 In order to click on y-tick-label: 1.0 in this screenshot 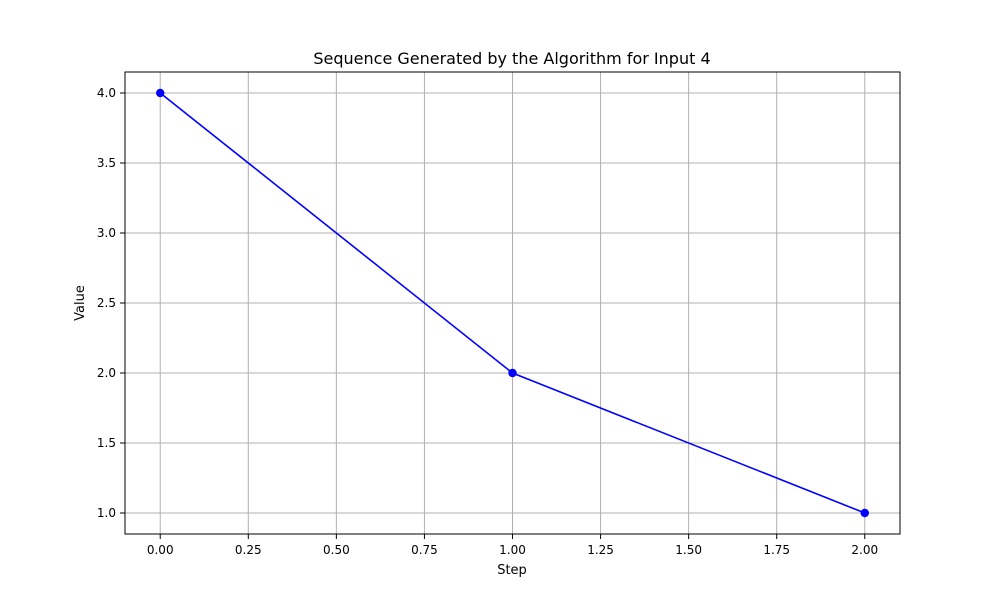, I will do `click(106, 513)`.